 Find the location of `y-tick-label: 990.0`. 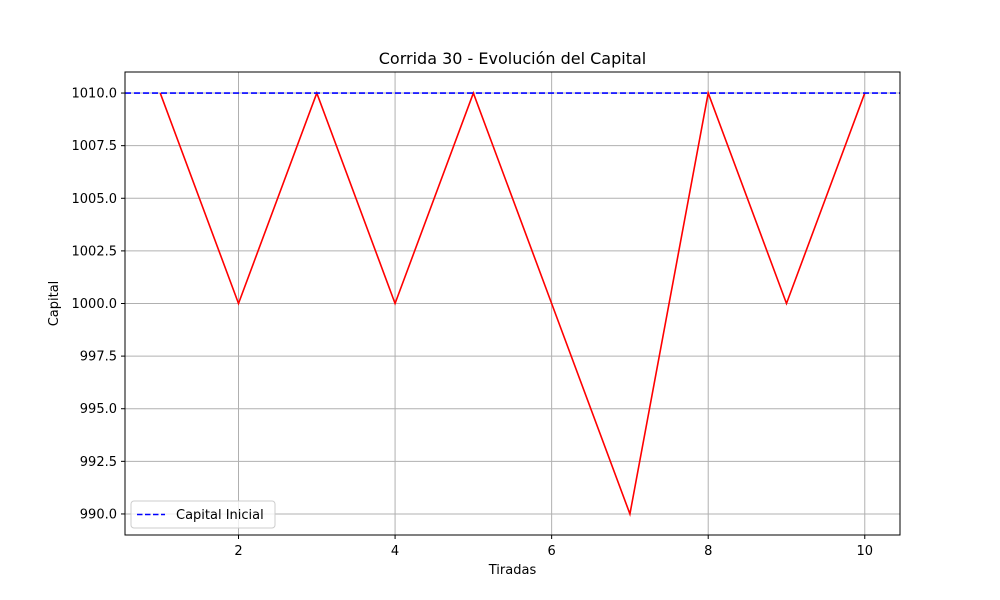

y-tick-label: 990.0 is located at coordinates (98, 514).